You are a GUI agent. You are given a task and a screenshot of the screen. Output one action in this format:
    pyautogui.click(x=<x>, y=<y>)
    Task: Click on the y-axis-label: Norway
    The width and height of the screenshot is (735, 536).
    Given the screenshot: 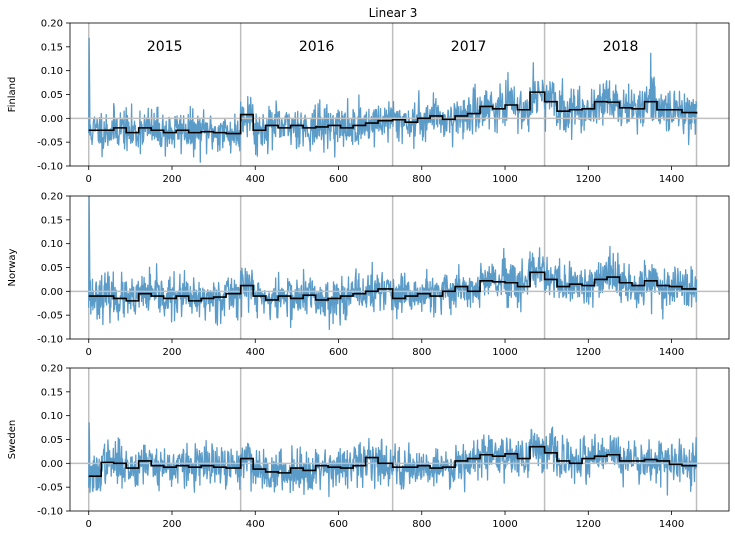 What is the action you would take?
    pyautogui.click(x=12, y=267)
    